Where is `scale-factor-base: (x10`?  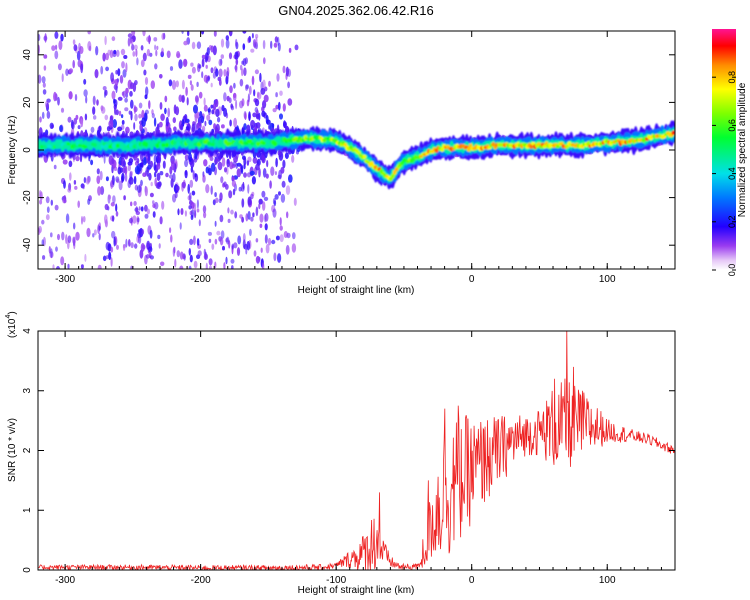
scale-factor-base: (x10 is located at coordinates (12, 328).